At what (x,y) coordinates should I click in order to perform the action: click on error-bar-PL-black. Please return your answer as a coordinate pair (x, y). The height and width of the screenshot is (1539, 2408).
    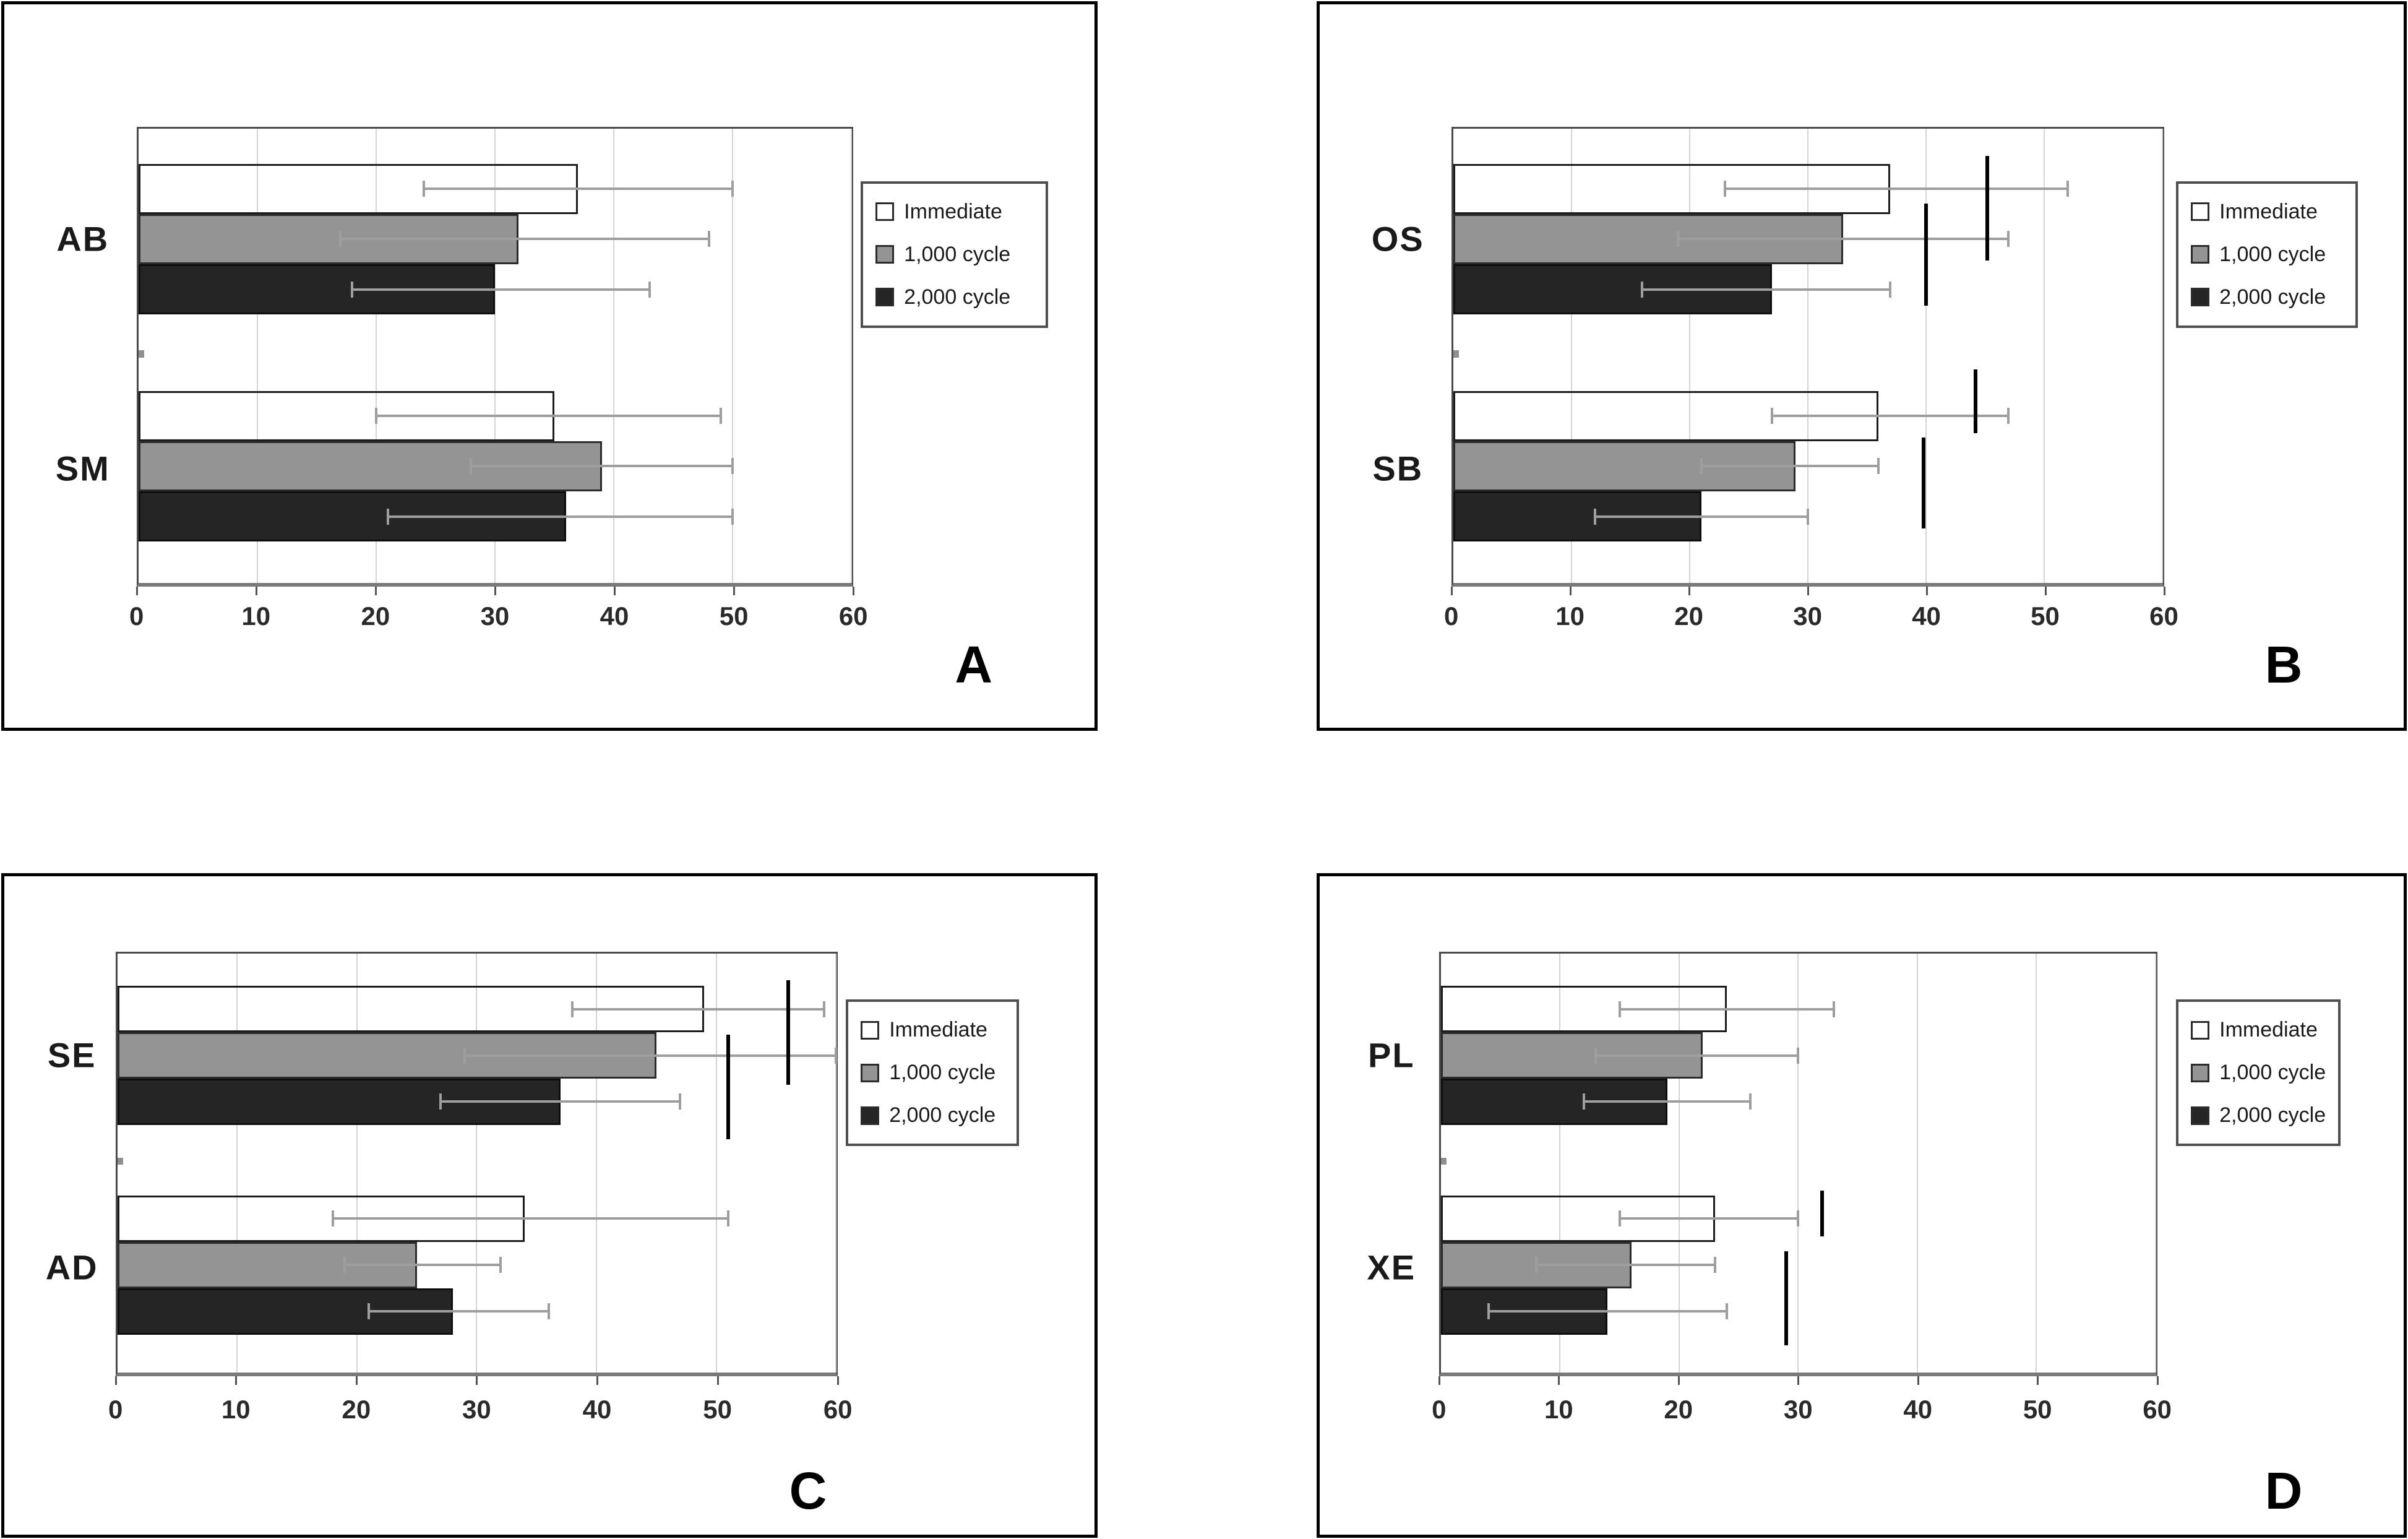
    Looking at the image, I should click on (1667, 1101).